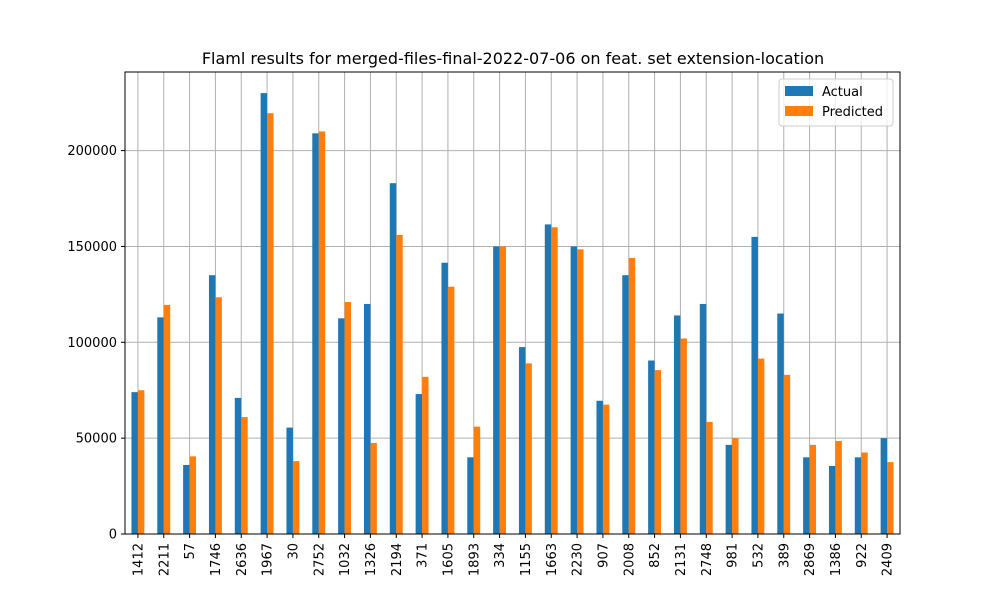 The image size is (1000, 600). Describe the element at coordinates (270, 324) in the screenshot. I see `bar-predicted-1967` at that location.